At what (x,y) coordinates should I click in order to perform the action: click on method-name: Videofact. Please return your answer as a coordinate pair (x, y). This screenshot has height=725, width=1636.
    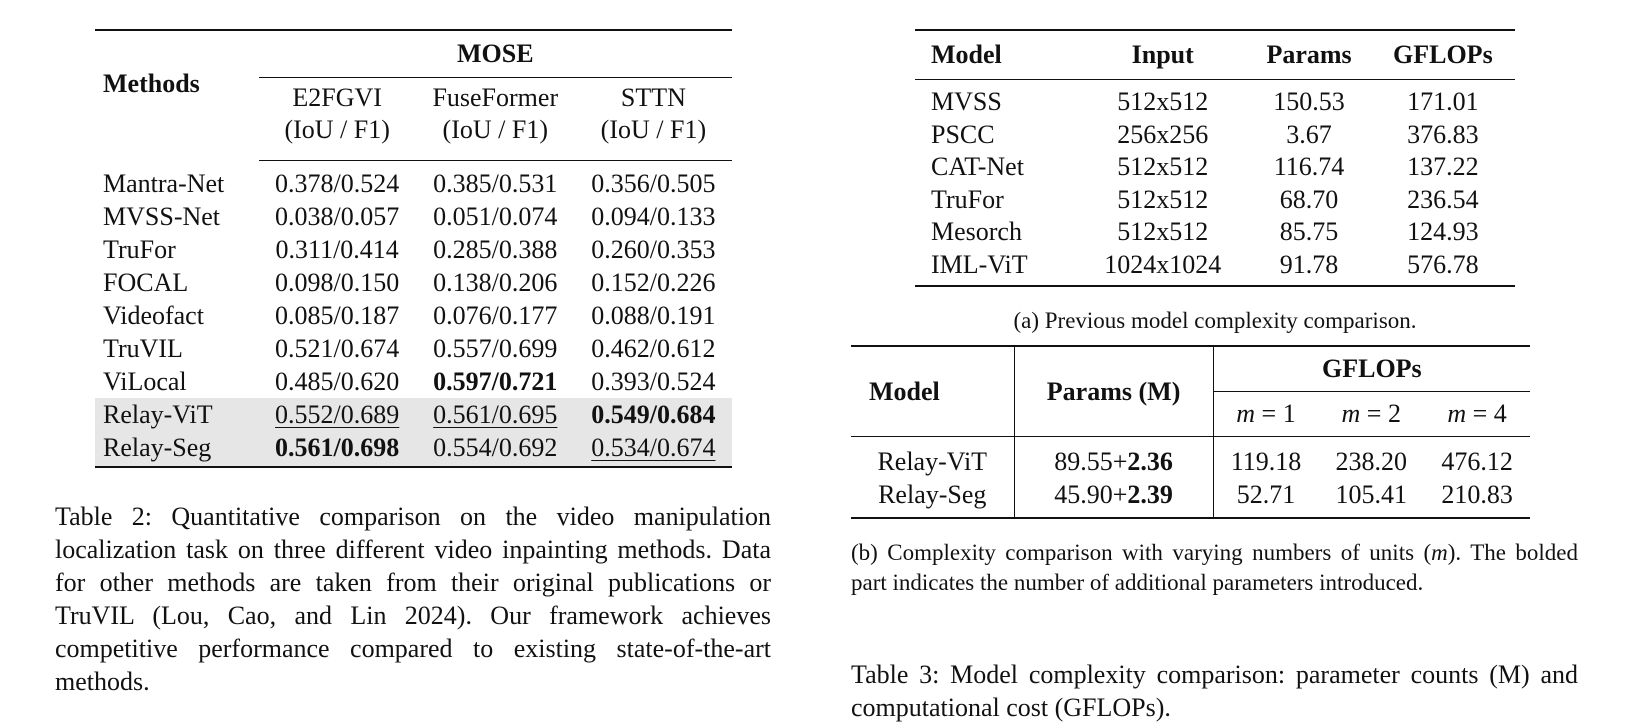
    Looking at the image, I should click on (153, 315).